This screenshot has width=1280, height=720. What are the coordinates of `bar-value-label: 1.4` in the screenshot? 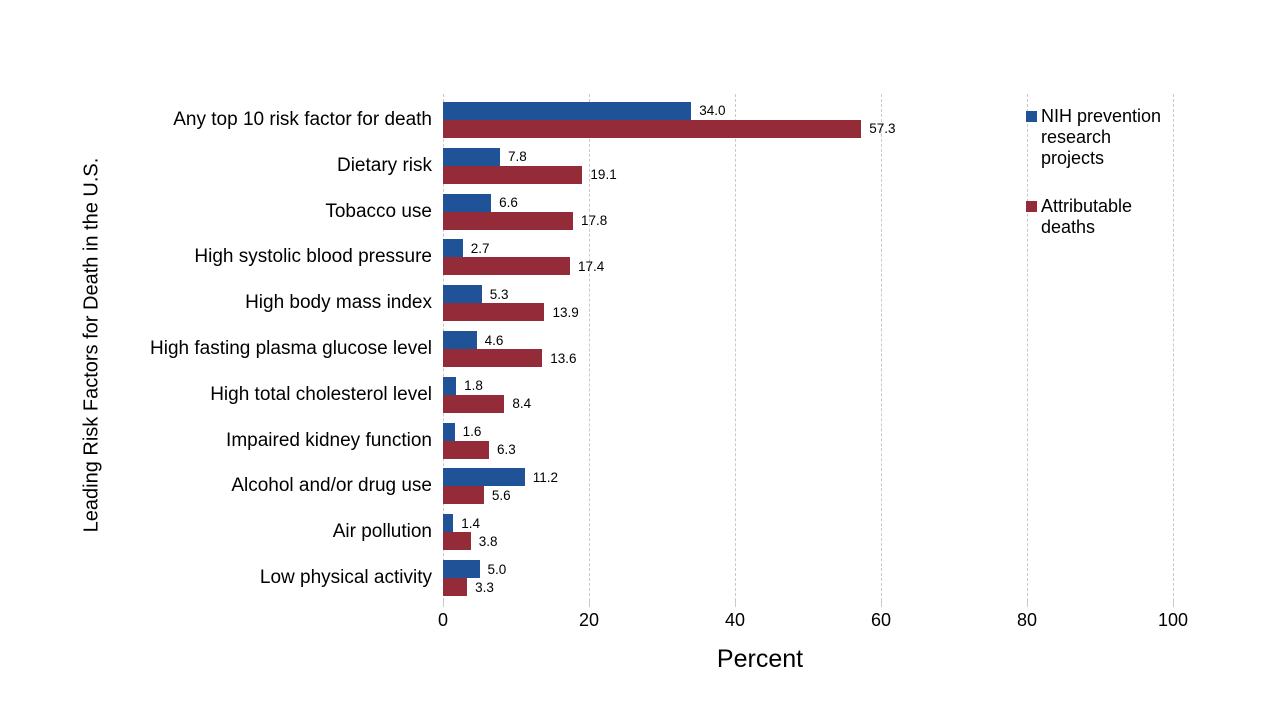 It's located at (470, 523).